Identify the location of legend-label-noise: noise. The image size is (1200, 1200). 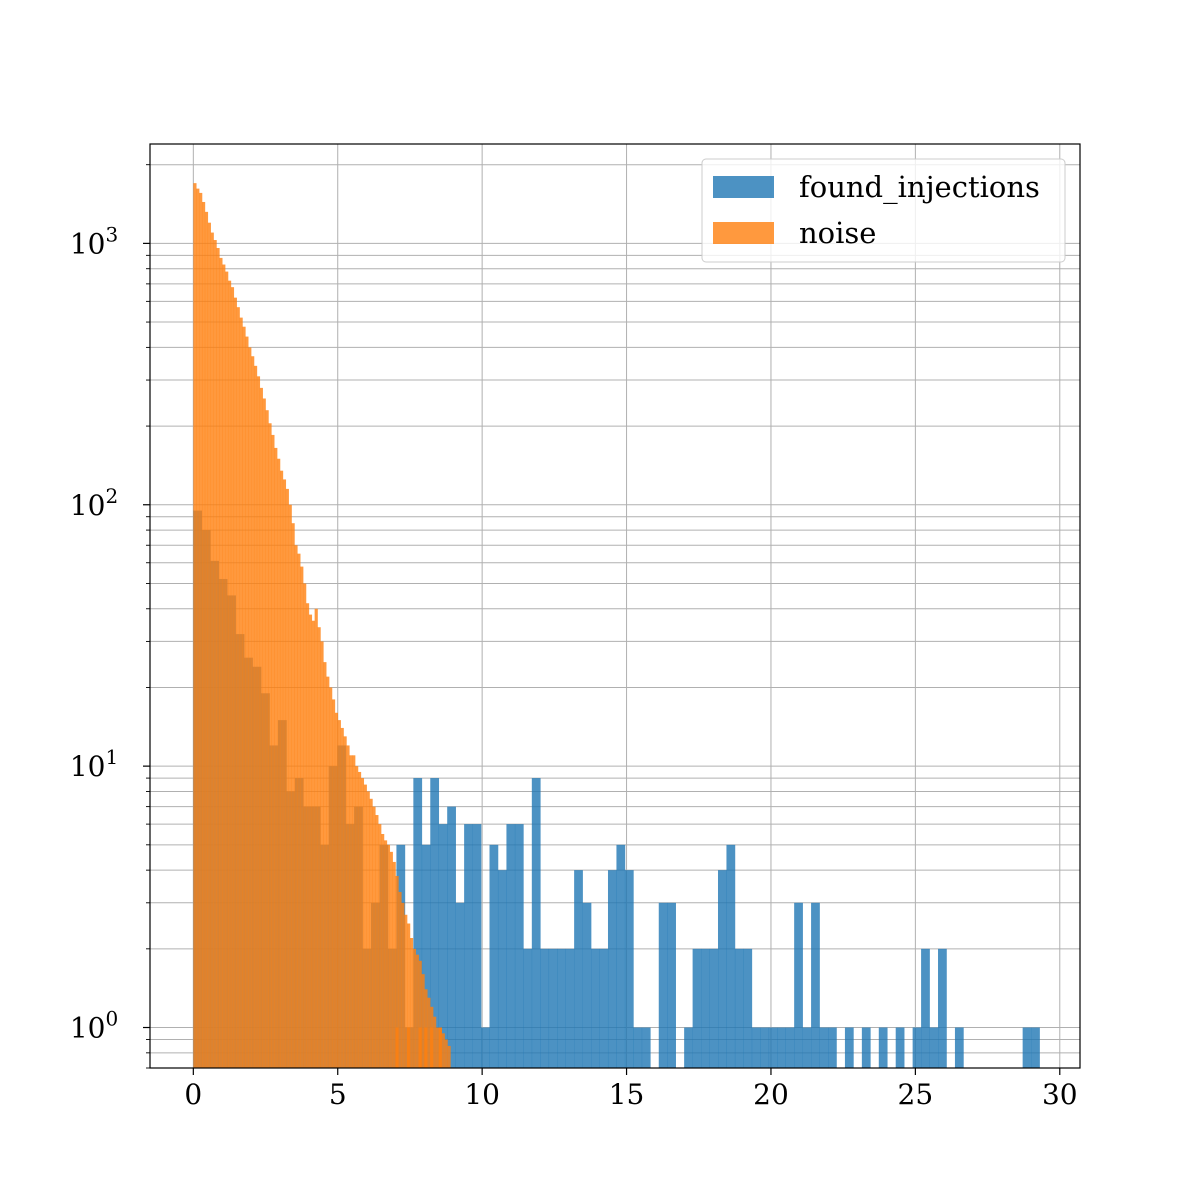
(837, 233).